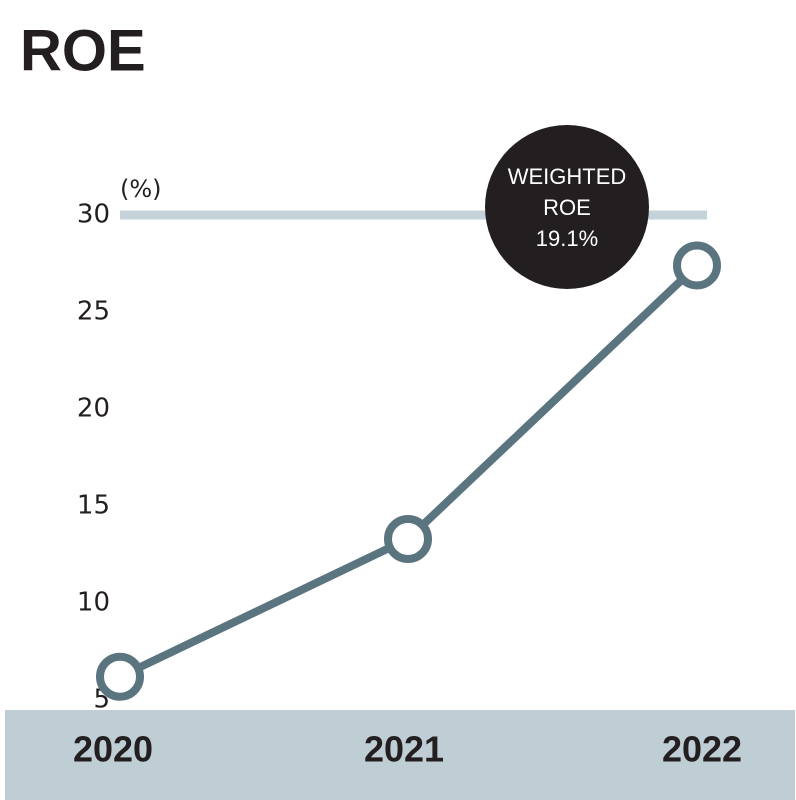 The width and height of the screenshot is (796, 800). I want to click on y-tick-label: 20, so click(93, 409).